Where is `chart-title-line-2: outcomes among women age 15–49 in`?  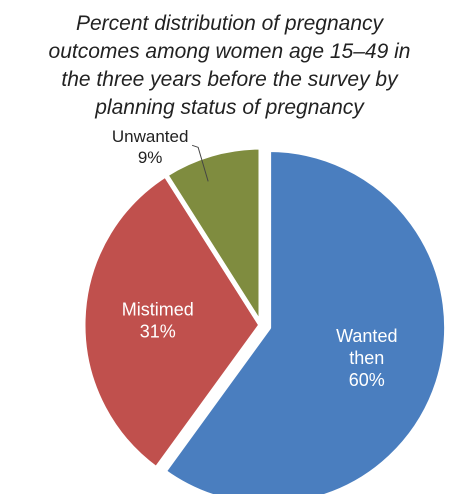
chart-title-line-2: outcomes among women age 15–49 in is located at coordinates (229, 51).